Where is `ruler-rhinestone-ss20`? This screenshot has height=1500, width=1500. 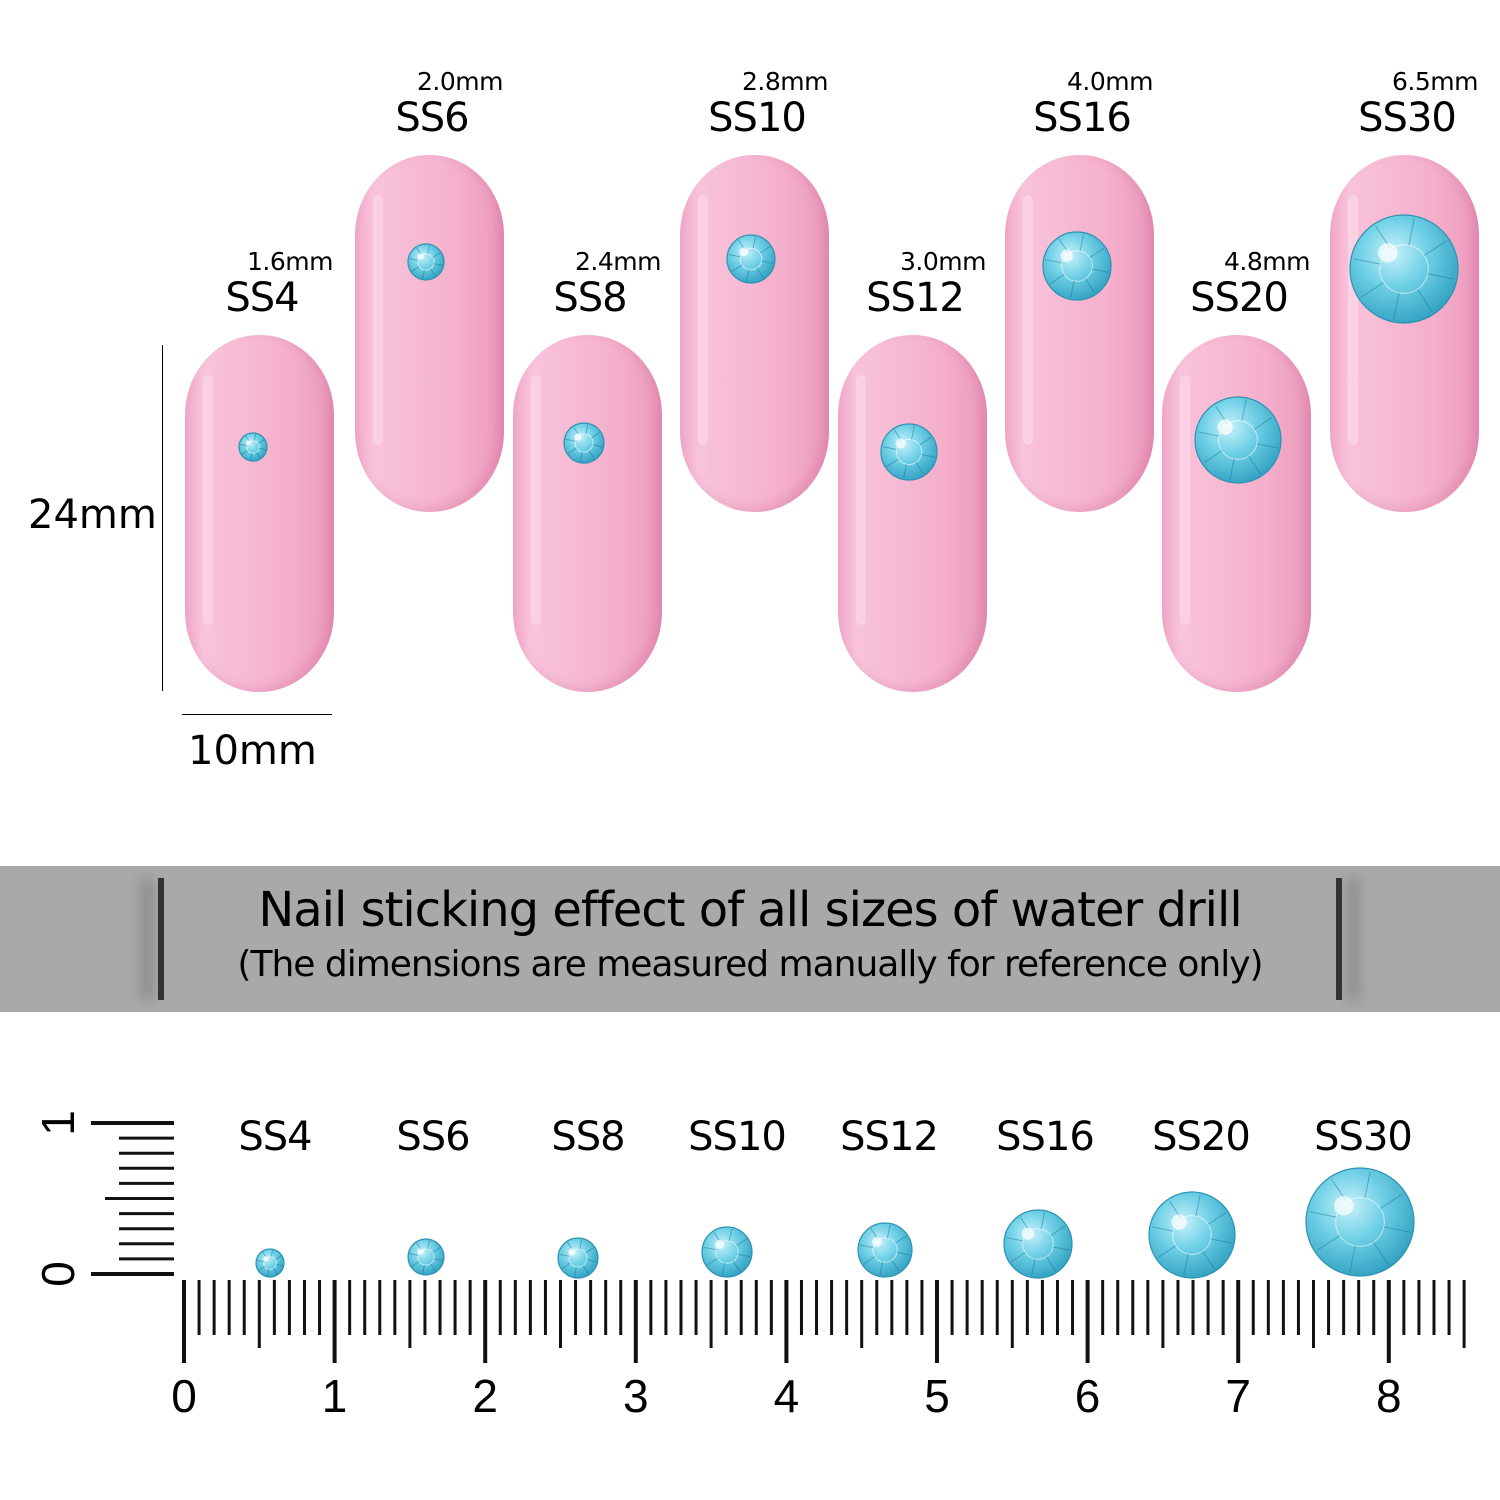
ruler-rhinestone-ss20 is located at coordinates (1192, 1235).